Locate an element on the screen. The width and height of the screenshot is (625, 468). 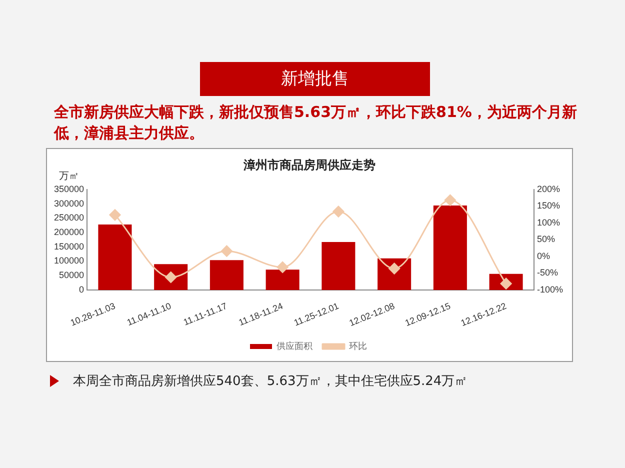
y2-tick-label: 200% is located at coordinates (548, 189).